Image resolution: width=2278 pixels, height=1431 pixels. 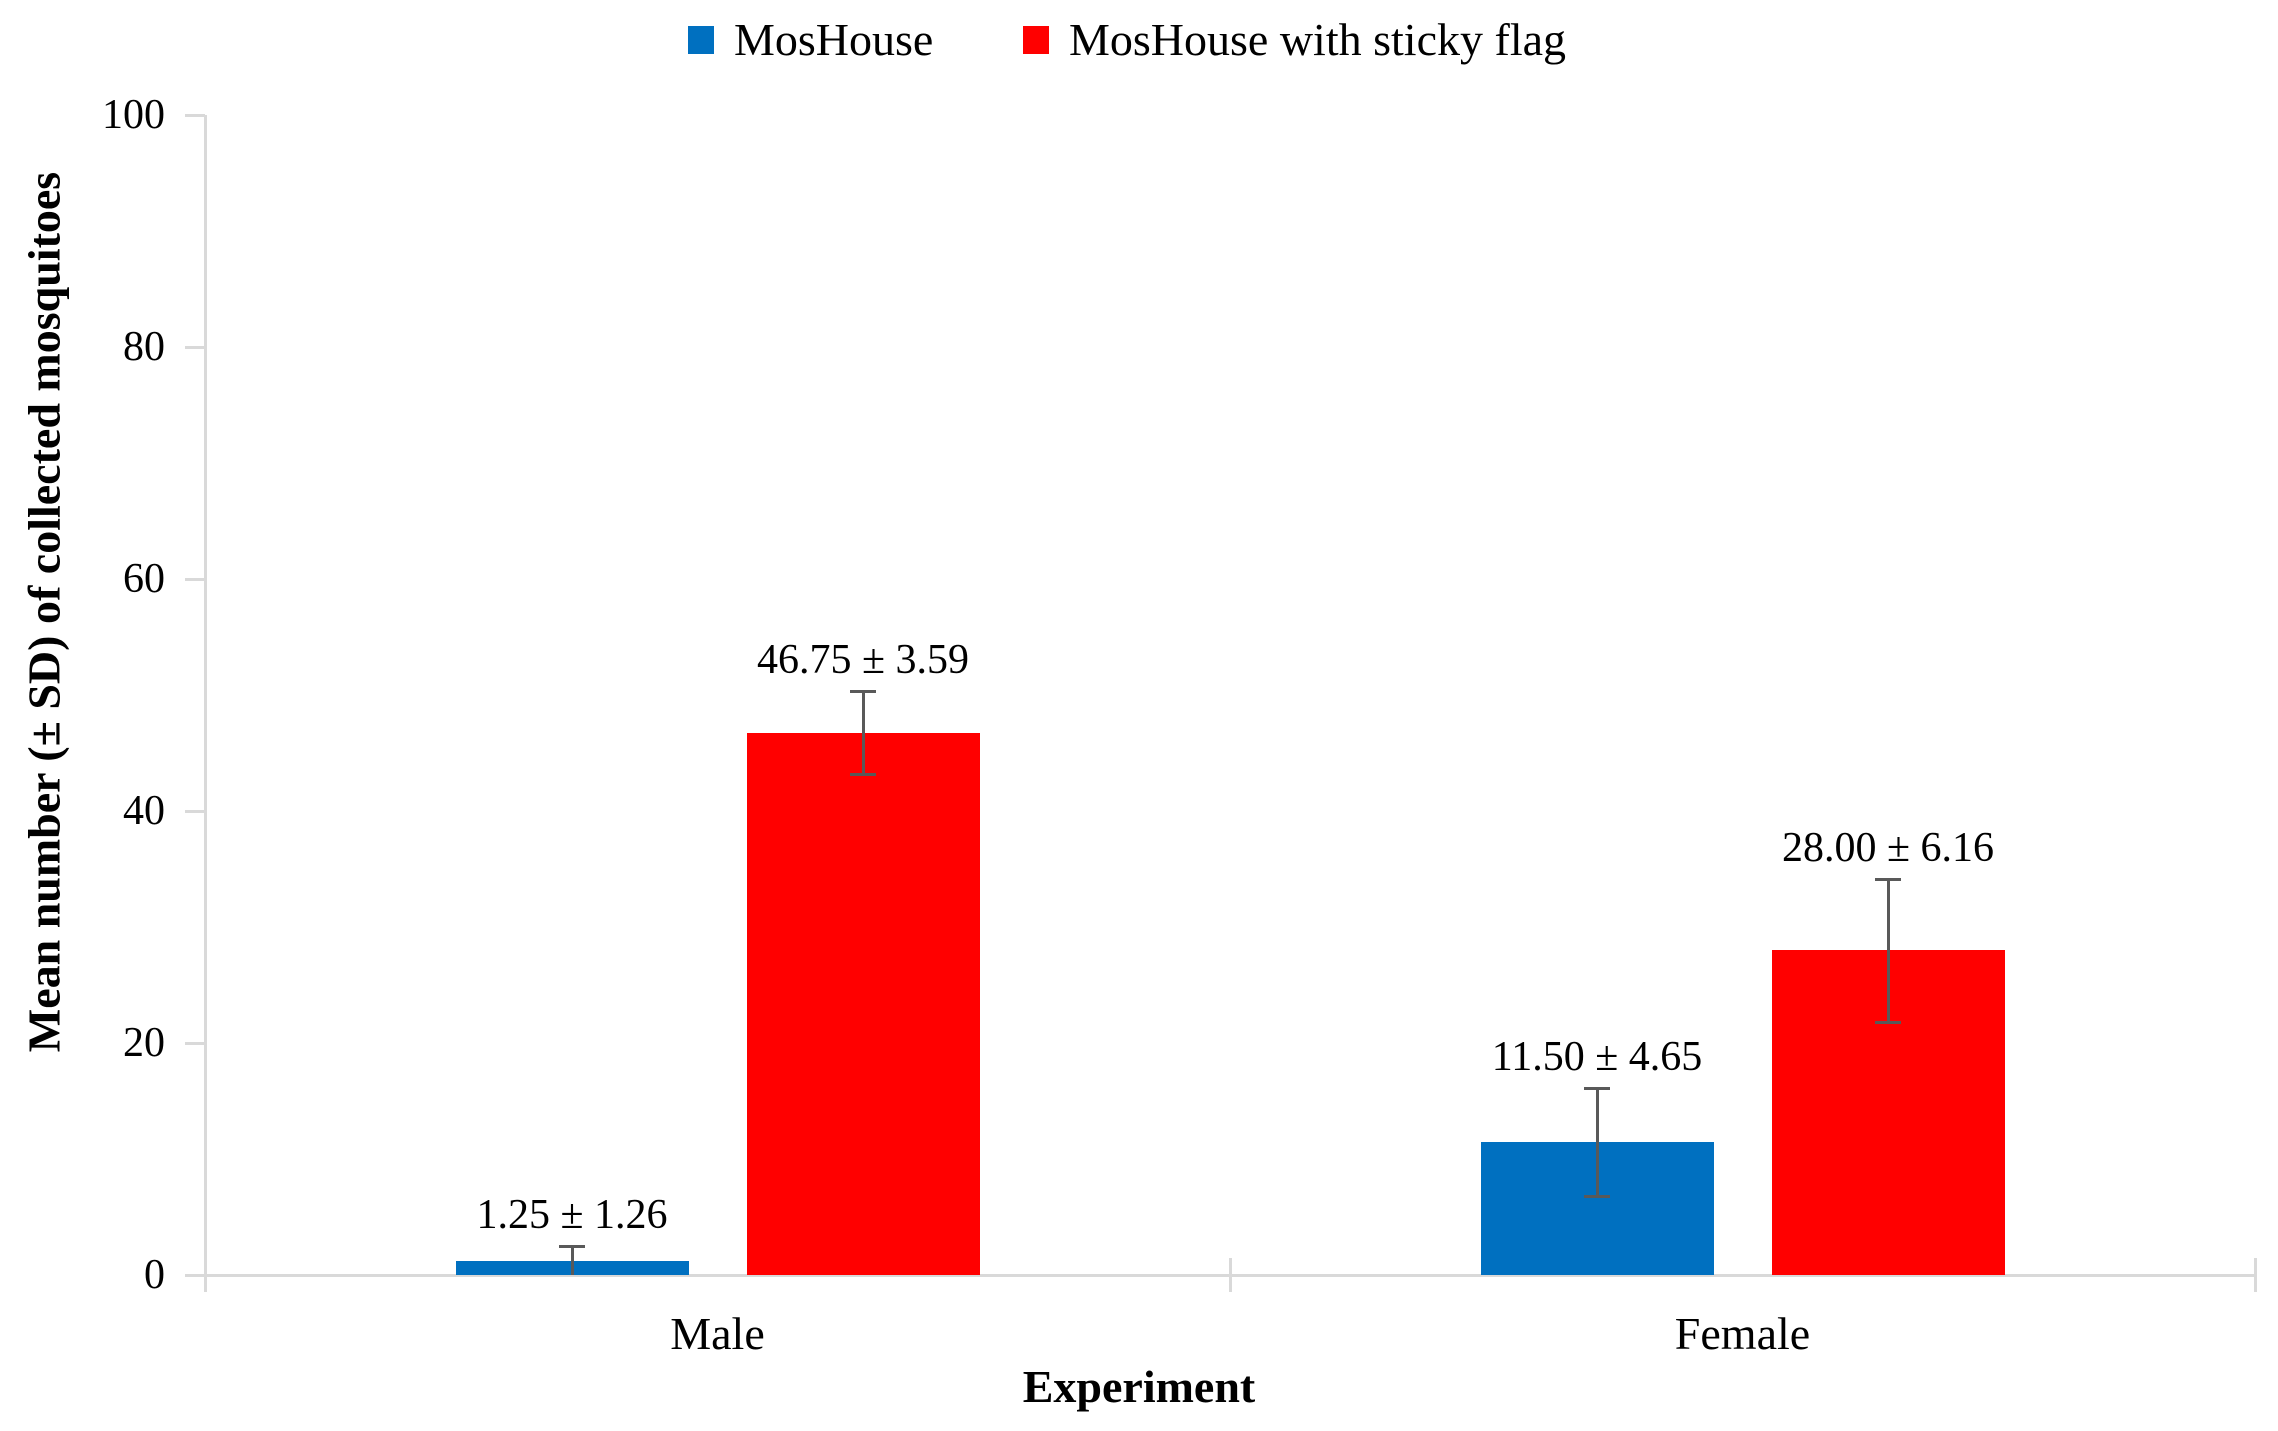 I want to click on legend-label-moshouse-sticky-flag: MosHouse with sticky flag, so click(x=1318, y=39).